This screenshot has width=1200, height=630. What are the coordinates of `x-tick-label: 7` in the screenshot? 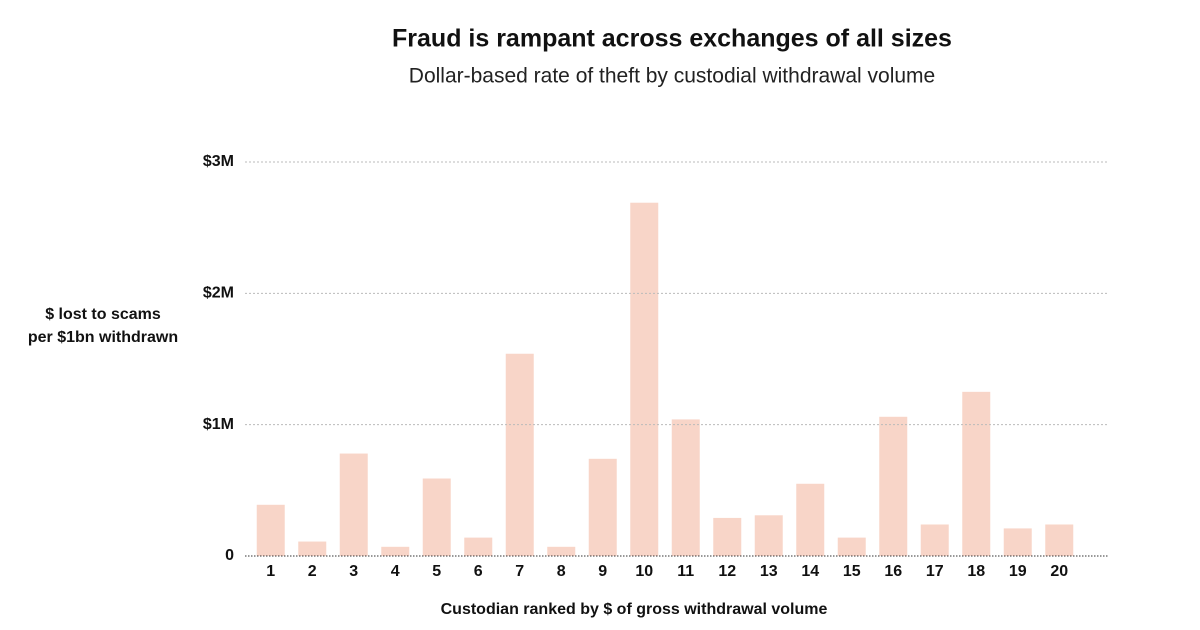 It's located at (519, 571).